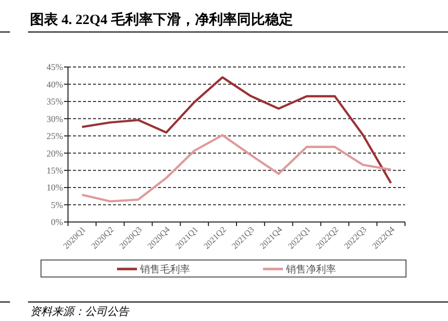 Image resolution: width=448 pixels, height=321 pixels. I want to click on legend-label: 销售净利率, so click(310, 270).